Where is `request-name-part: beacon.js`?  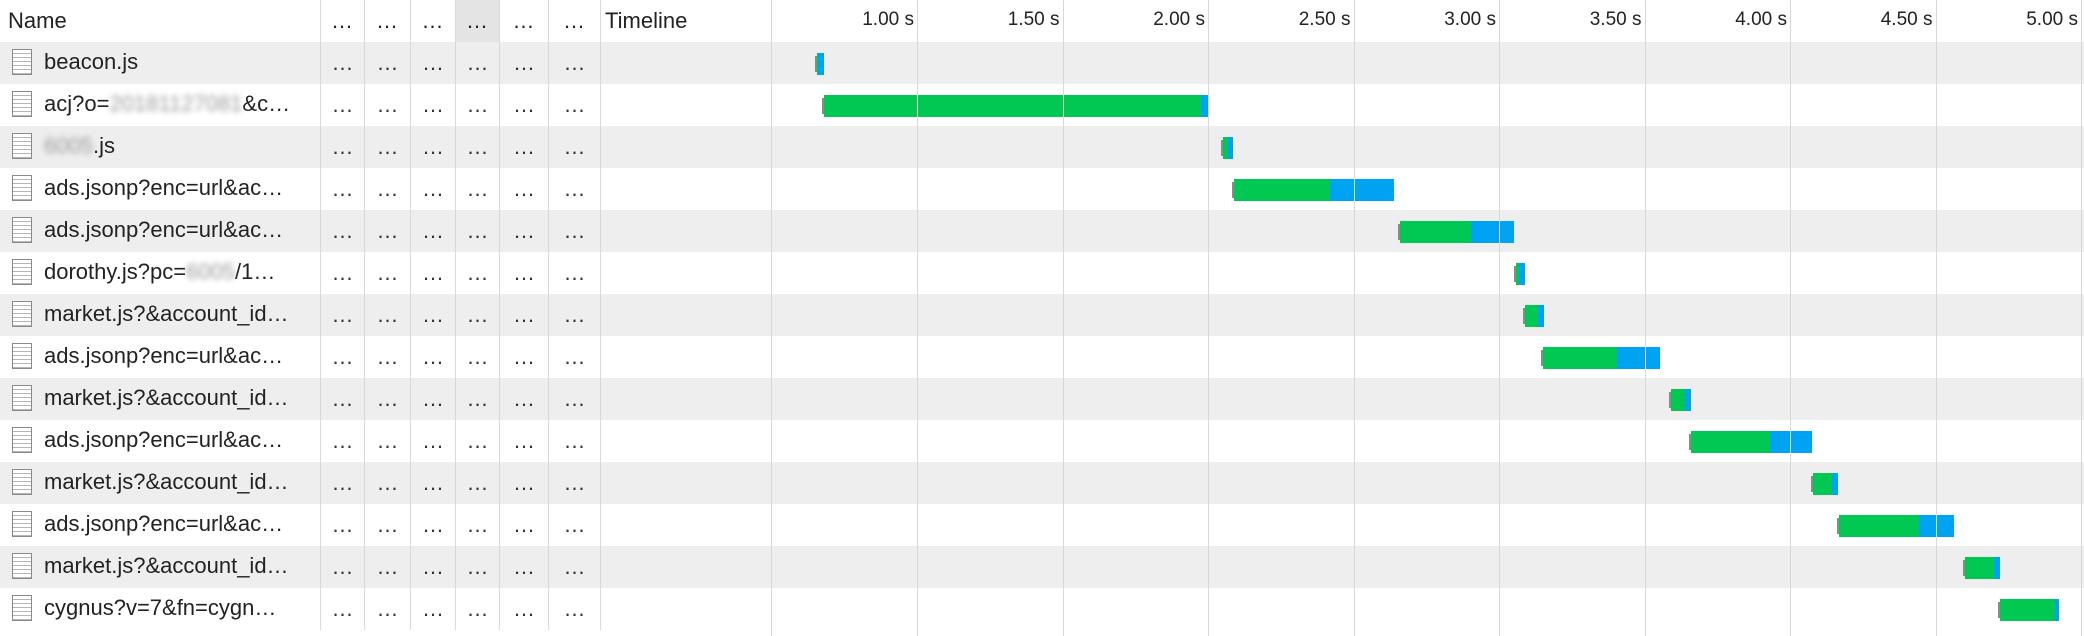
request-name-part: beacon.js is located at coordinates (91, 62).